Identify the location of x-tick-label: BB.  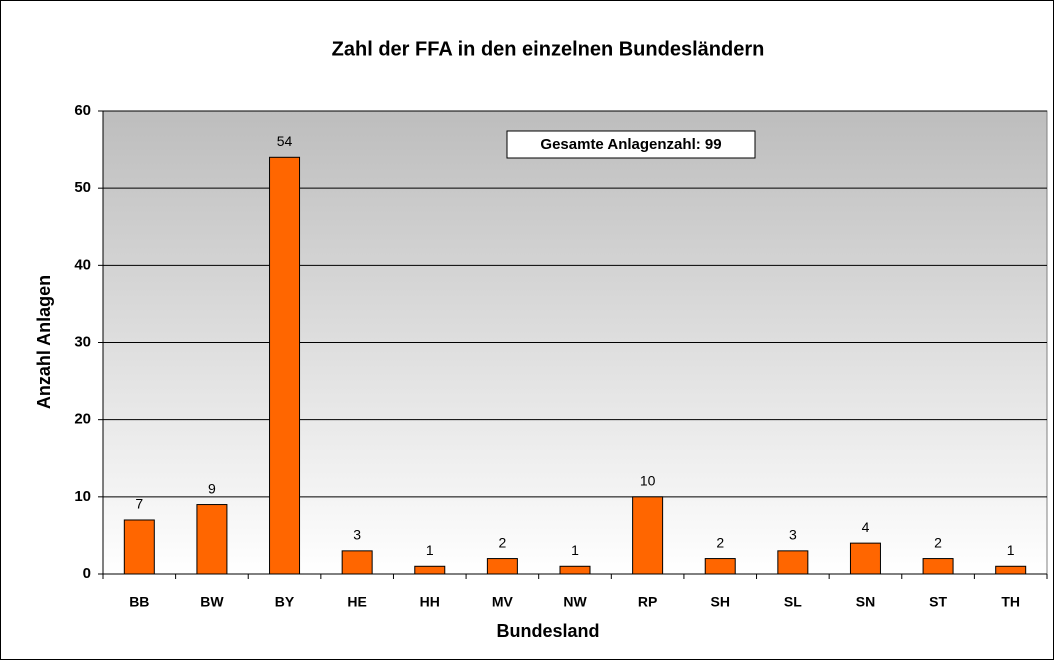
(139, 602).